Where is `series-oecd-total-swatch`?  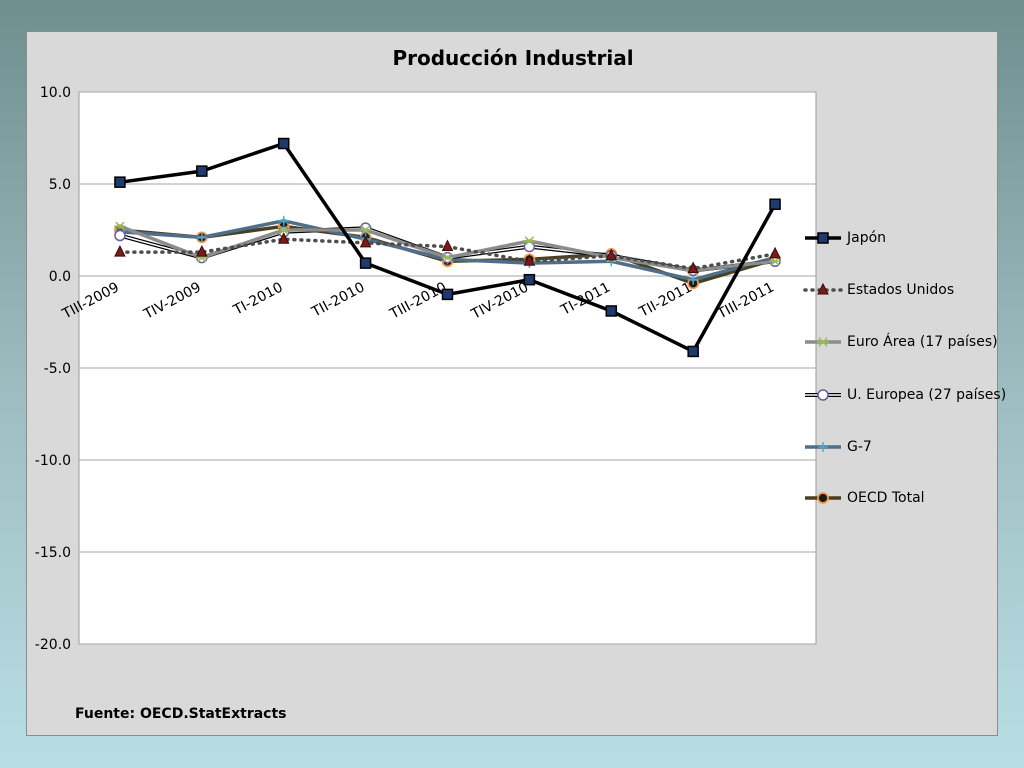 series-oecd-total-swatch is located at coordinates (823, 498).